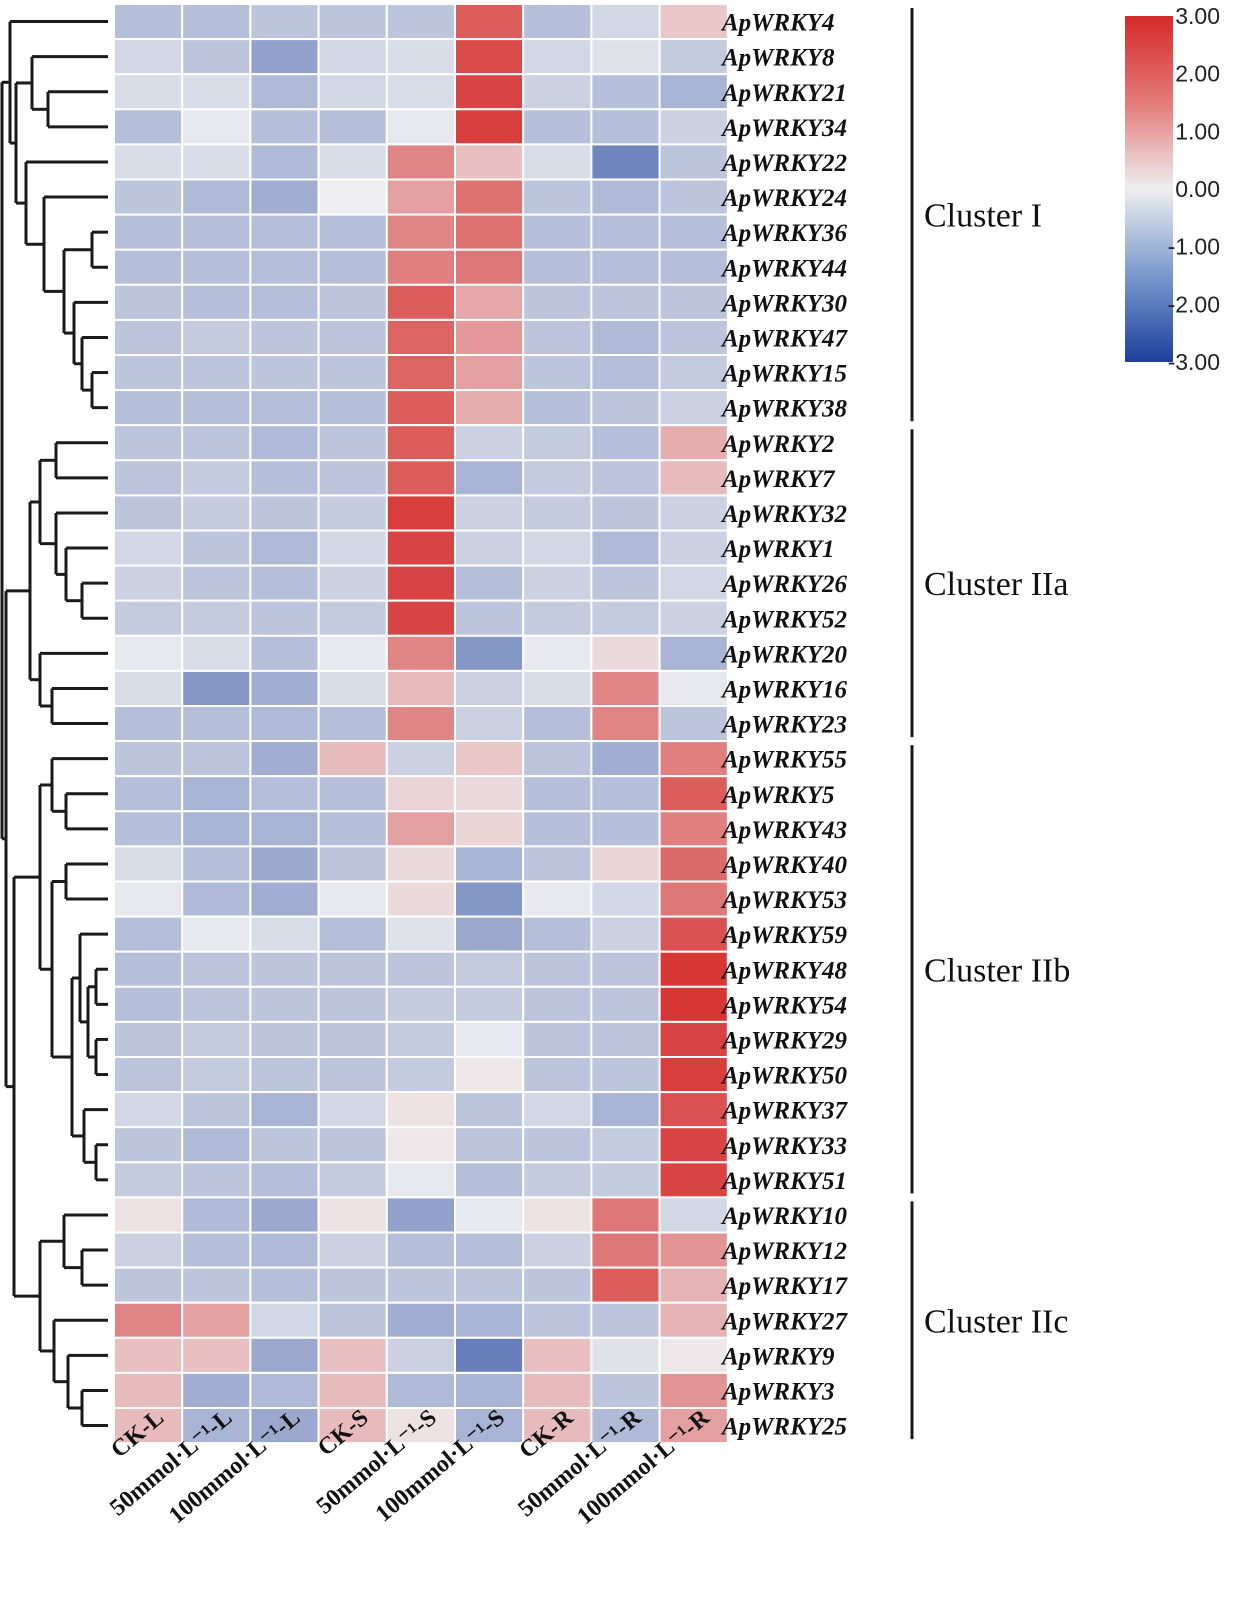 This screenshot has width=1252, height=1610. What do you see at coordinates (996, 1321) in the screenshot?
I see `cluster-label: Cluster IIc` at bounding box center [996, 1321].